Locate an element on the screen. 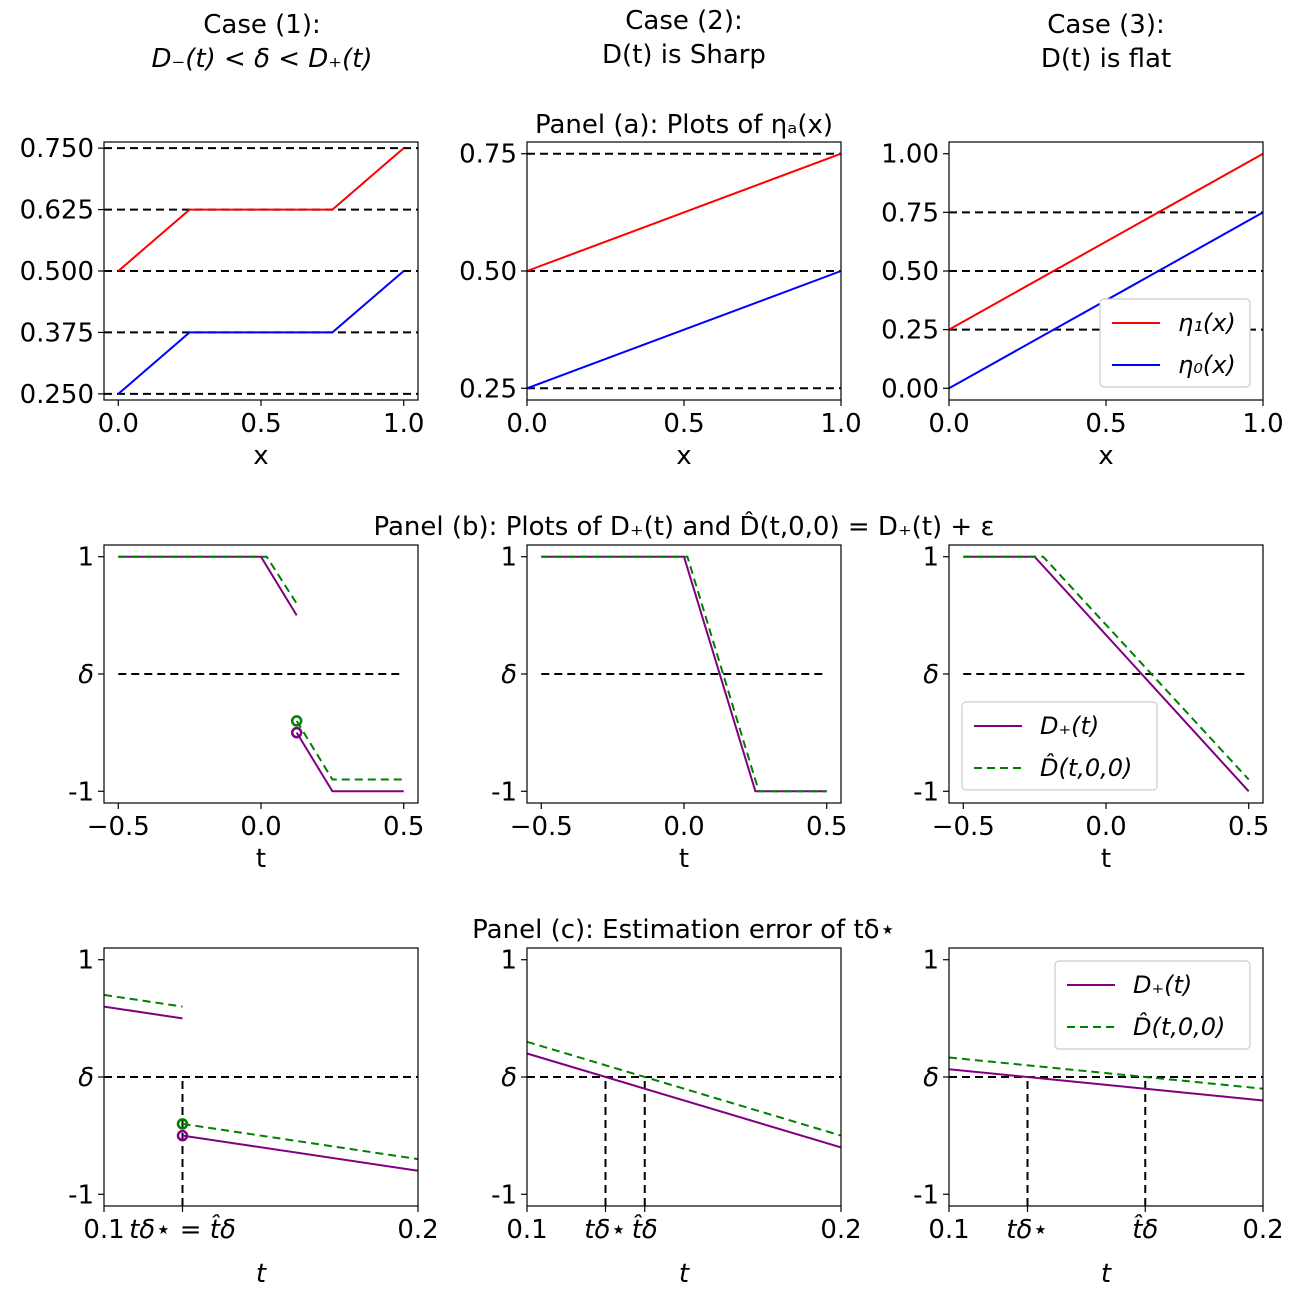 This screenshot has width=1300, height=1300. chart-c2: 0.1 tδ⋆ t̂δ 0.2 -1 δ 1 t is located at coordinates (676, 1117).